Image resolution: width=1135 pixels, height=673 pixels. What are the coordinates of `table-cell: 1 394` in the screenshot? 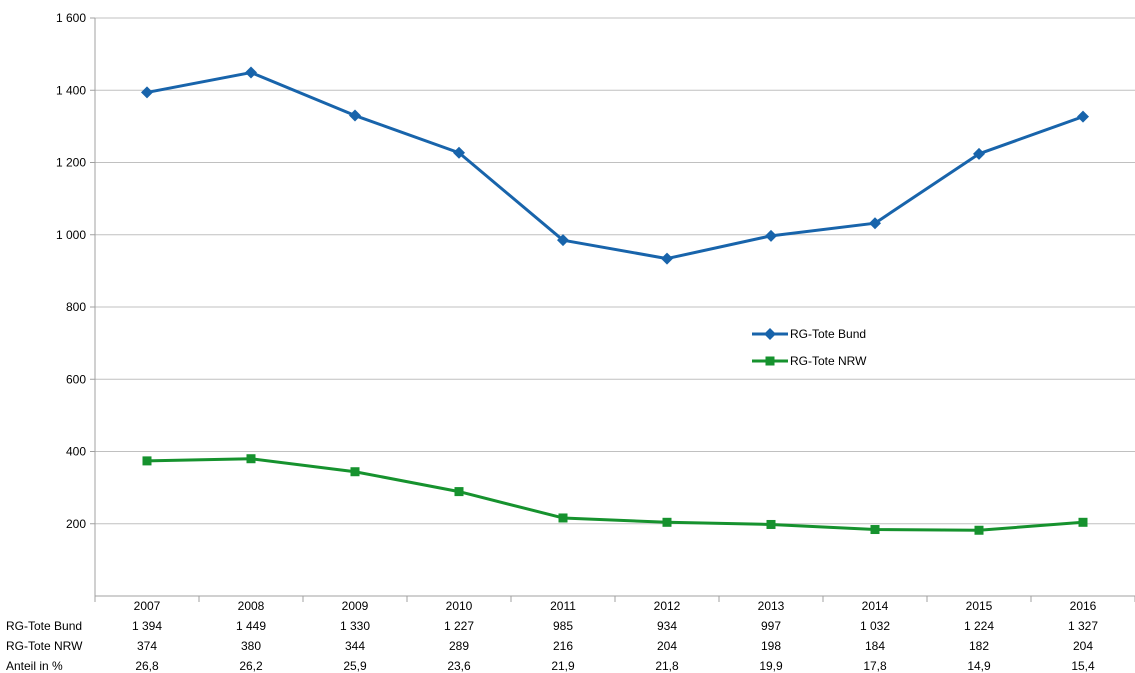 It's located at (147, 626).